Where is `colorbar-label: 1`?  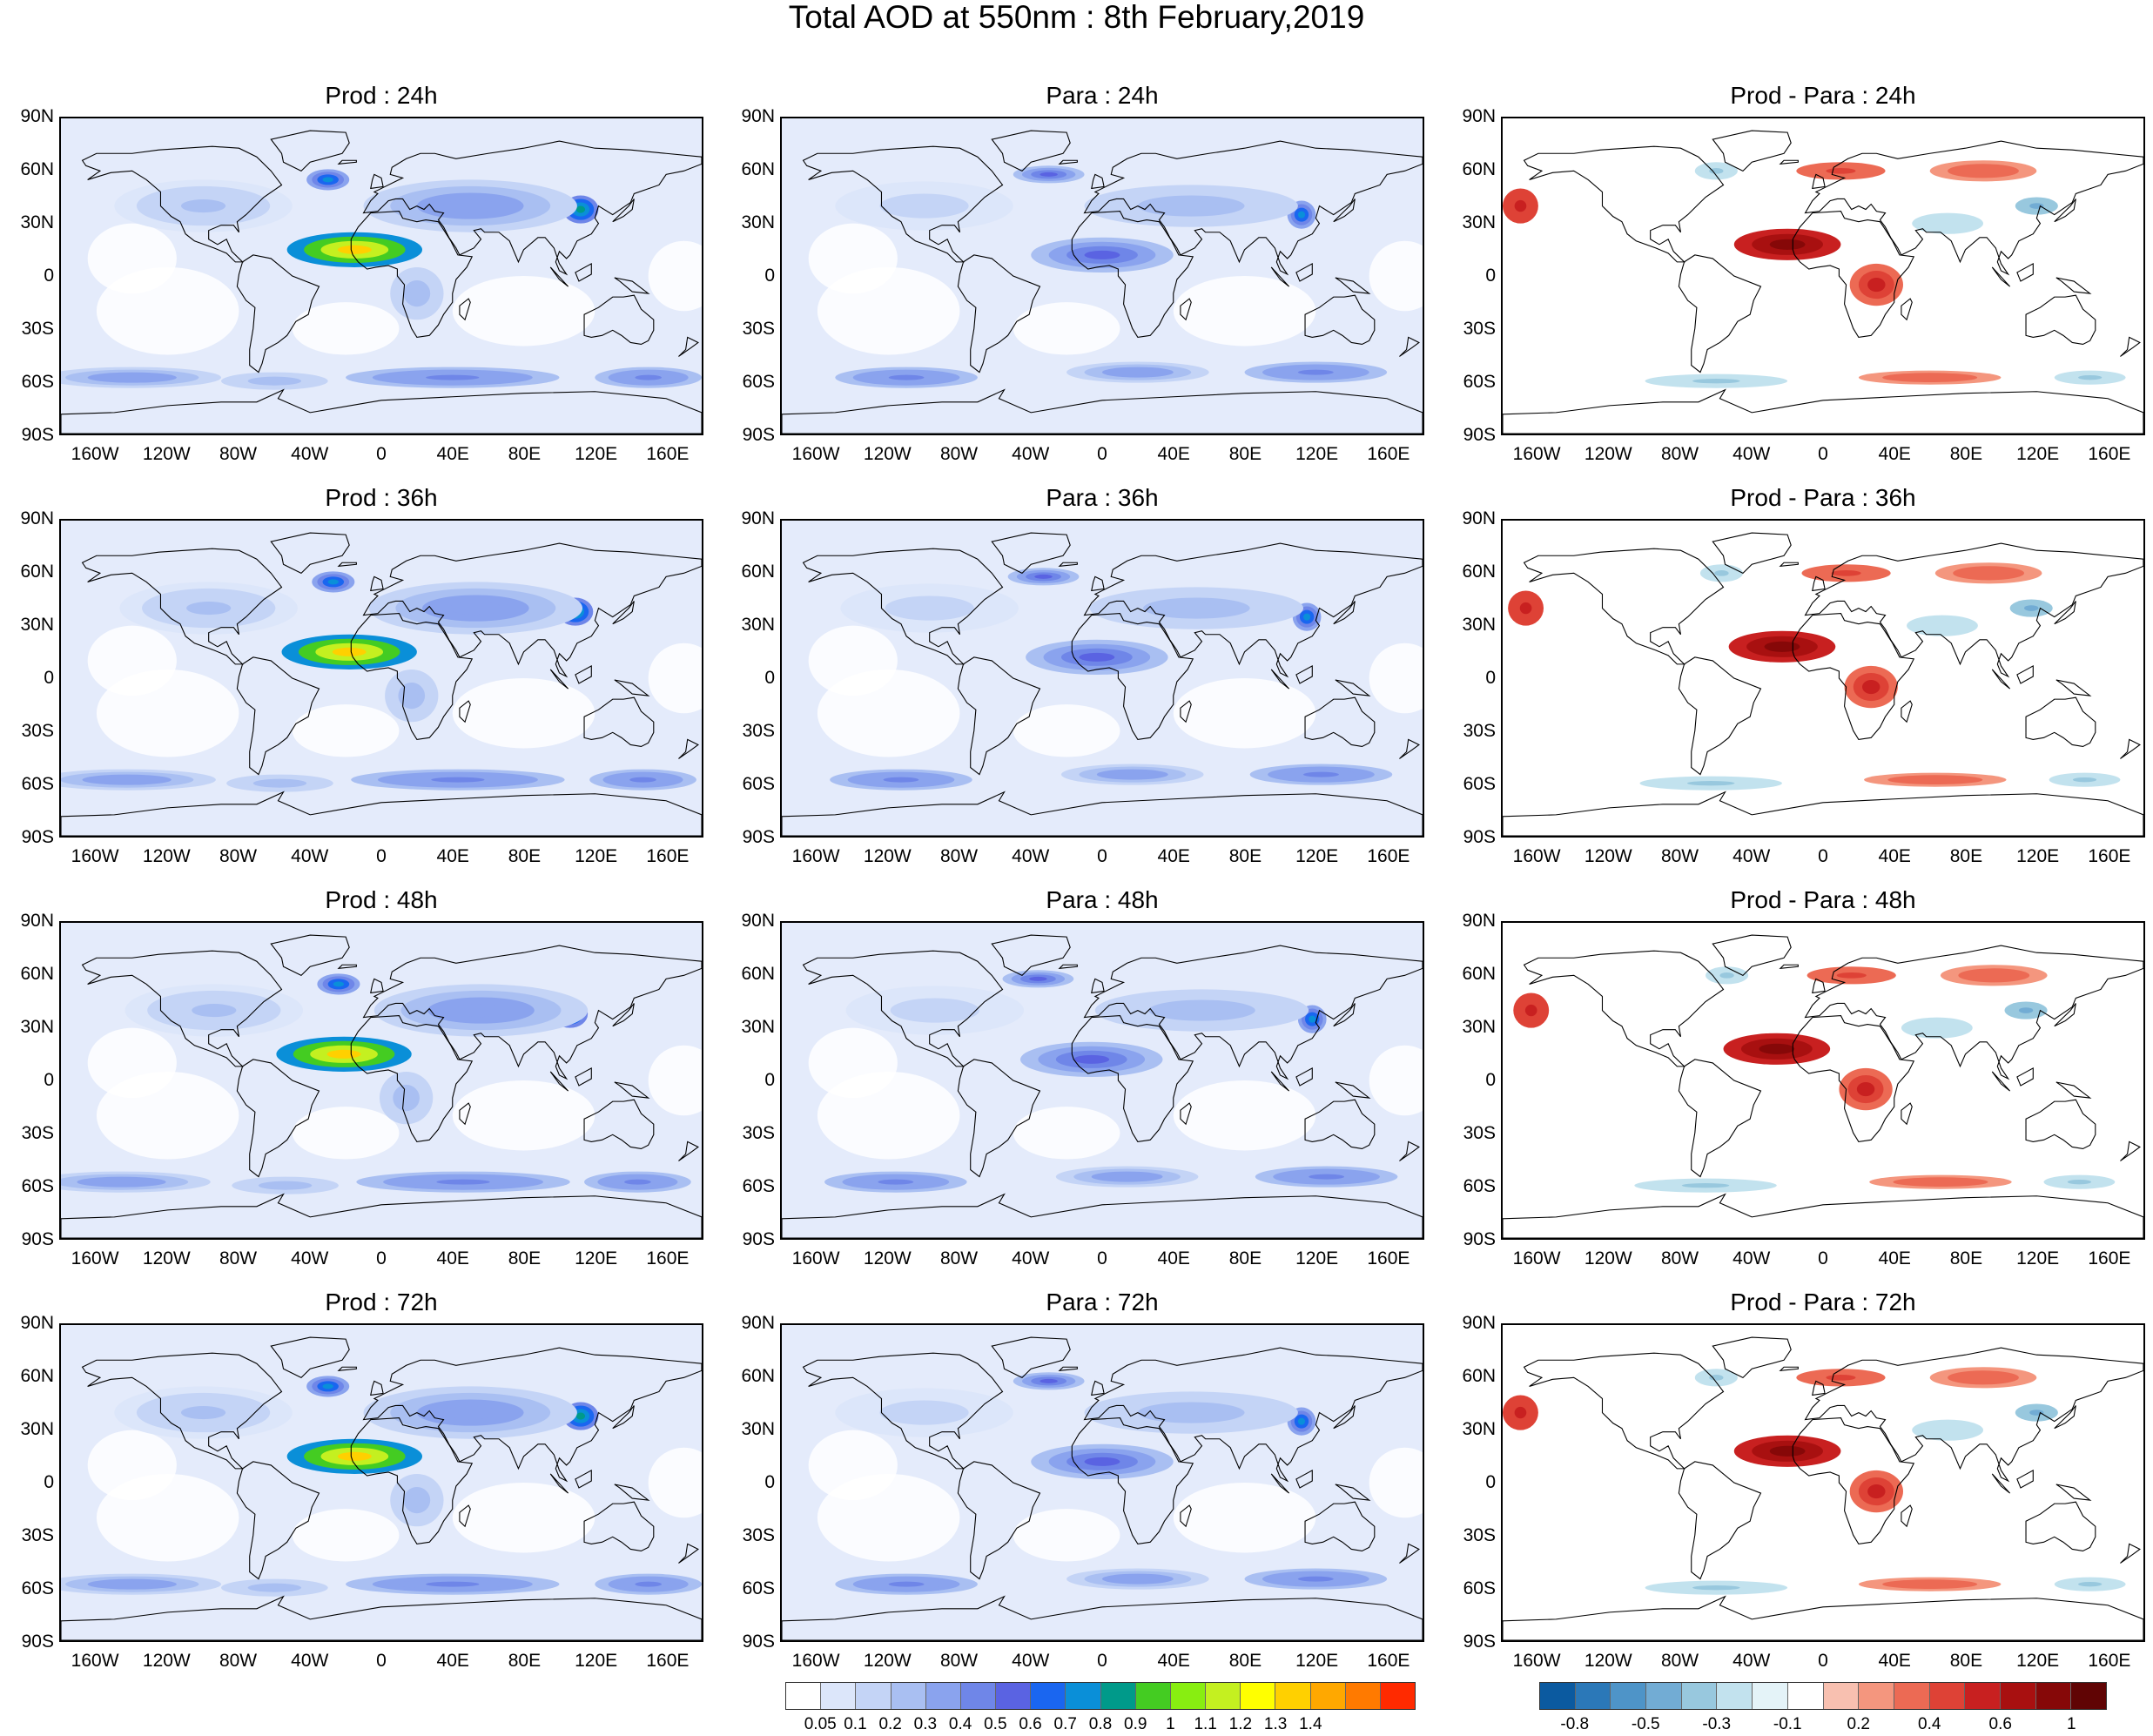 colorbar-label: 1 is located at coordinates (1170, 1724).